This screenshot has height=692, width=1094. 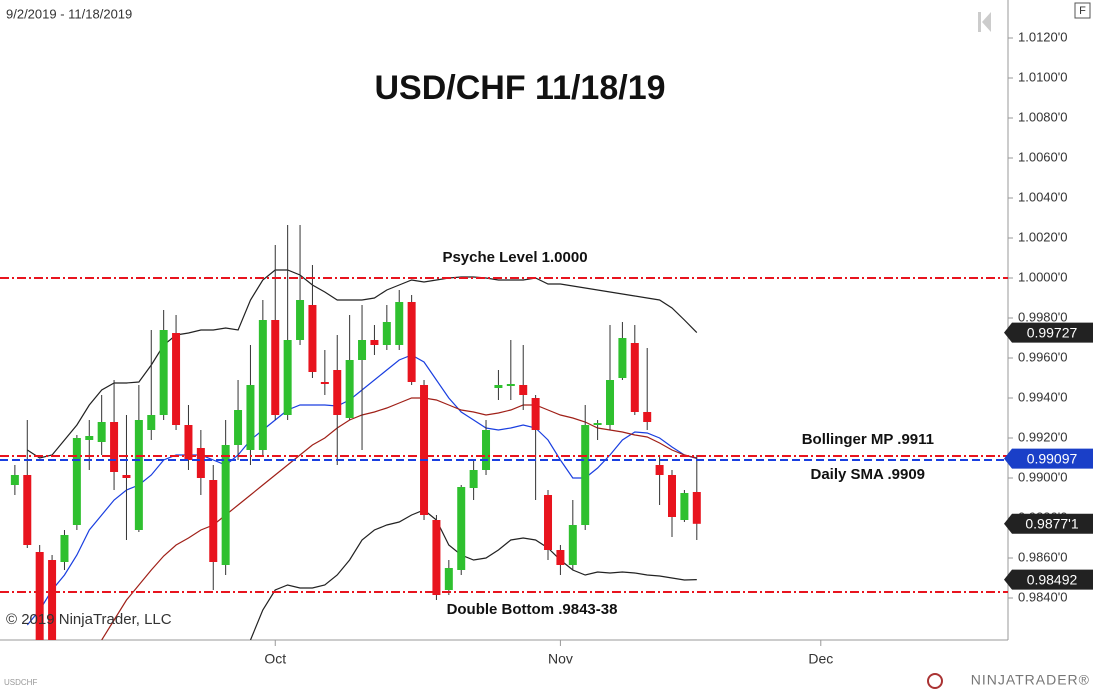 I want to click on y-tick-label: 0.9840'0, so click(x=1042, y=596).